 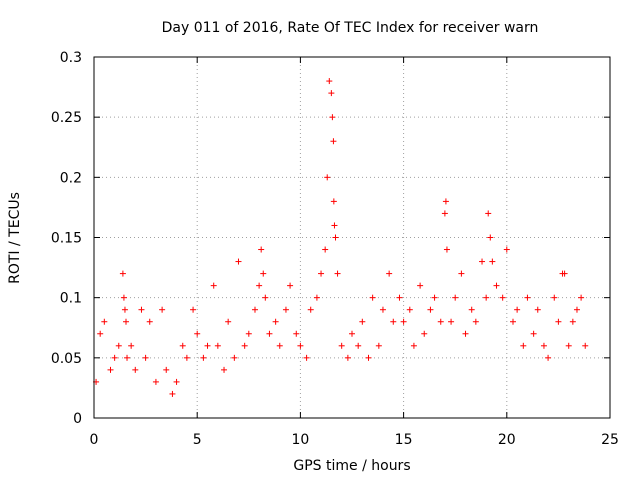 What do you see at coordinates (610, 440) in the screenshot?
I see `x-tick-label: 25` at bounding box center [610, 440].